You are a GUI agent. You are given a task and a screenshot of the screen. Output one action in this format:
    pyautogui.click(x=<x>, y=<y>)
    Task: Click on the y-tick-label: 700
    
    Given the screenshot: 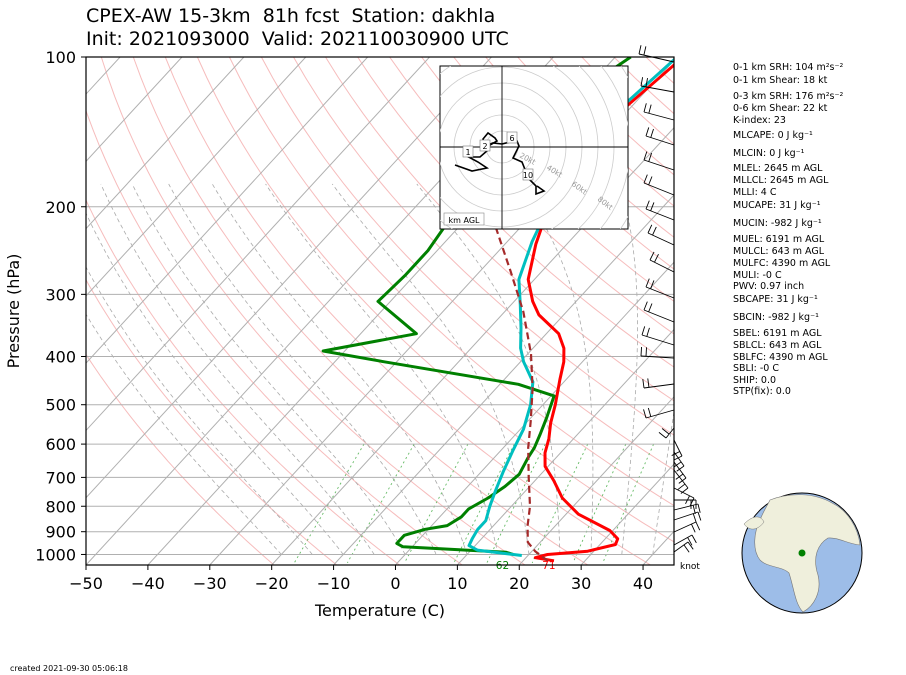 What is the action you would take?
    pyautogui.click(x=60, y=477)
    